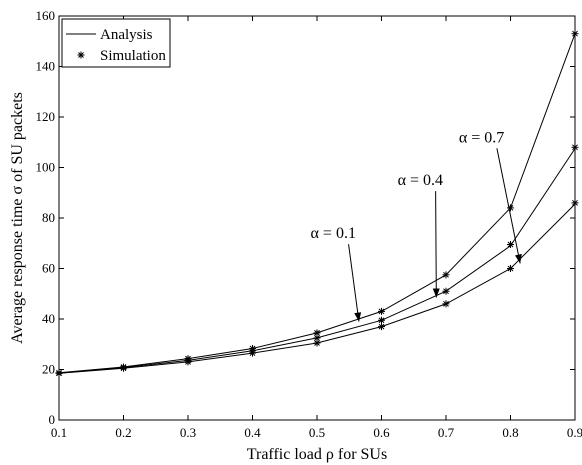 The height and width of the screenshot is (465, 582). Describe the element at coordinates (188, 432) in the screenshot. I see `x-tick-label: 0.3` at that location.